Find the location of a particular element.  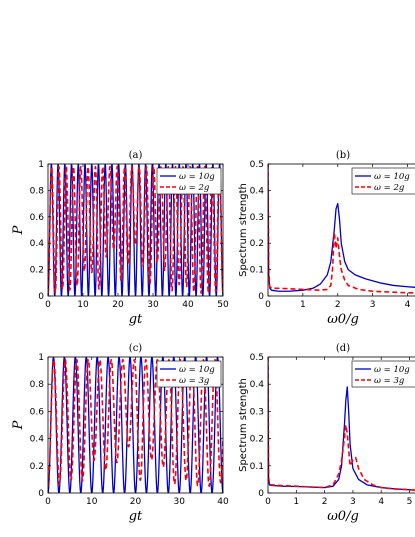

panel-title: (d) is located at coordinates (343, 348).